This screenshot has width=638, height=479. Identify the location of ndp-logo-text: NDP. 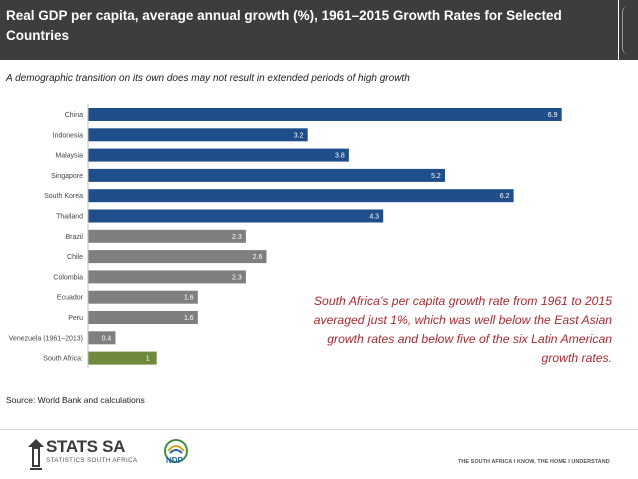
(174, 460).